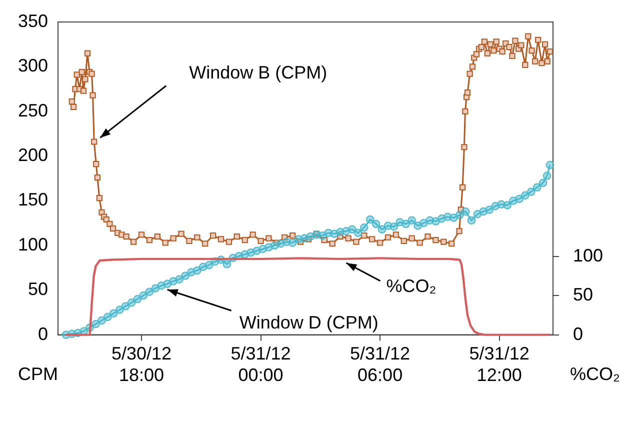 The image size is (631, 428). I want to click on y-tick-label: 0, so click(43, 334).